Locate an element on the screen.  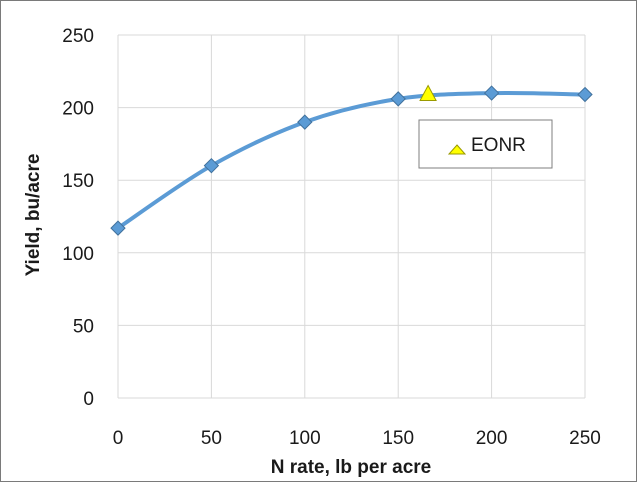
x-tick-label: 150 is located at coordinates (398, 438).